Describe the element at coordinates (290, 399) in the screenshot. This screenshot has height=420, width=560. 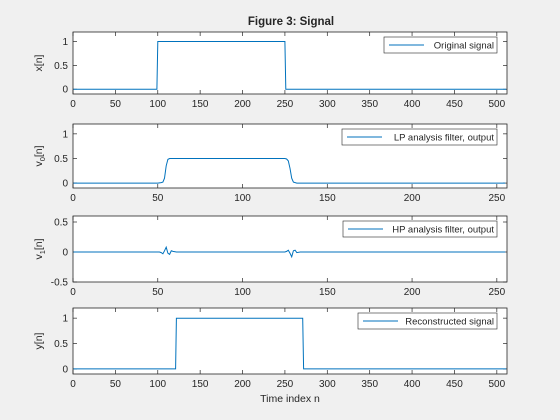
I see `x-axis-label: Time index n` at that location.